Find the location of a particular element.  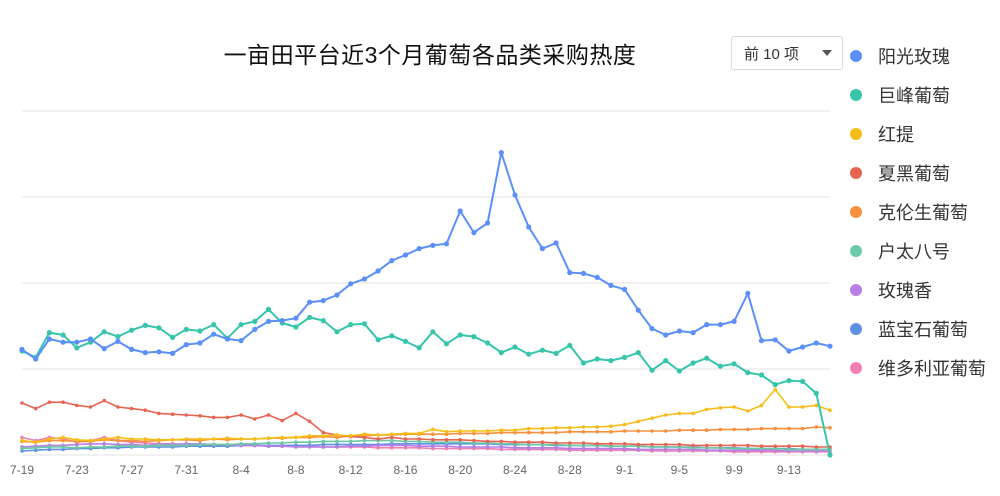

top-n-dropdown: 前 10 项 is located at coordinates (787, 53).